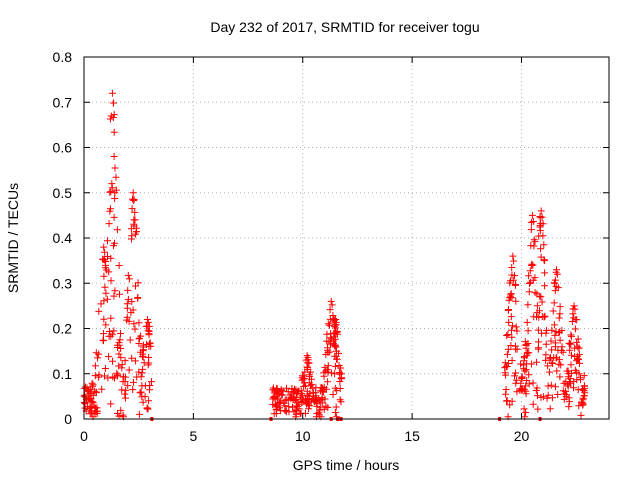  What do you see at coordinates (68, 419) in the screenshot?
I see `y-tick-label: 0` at bounding box center [68, 419].